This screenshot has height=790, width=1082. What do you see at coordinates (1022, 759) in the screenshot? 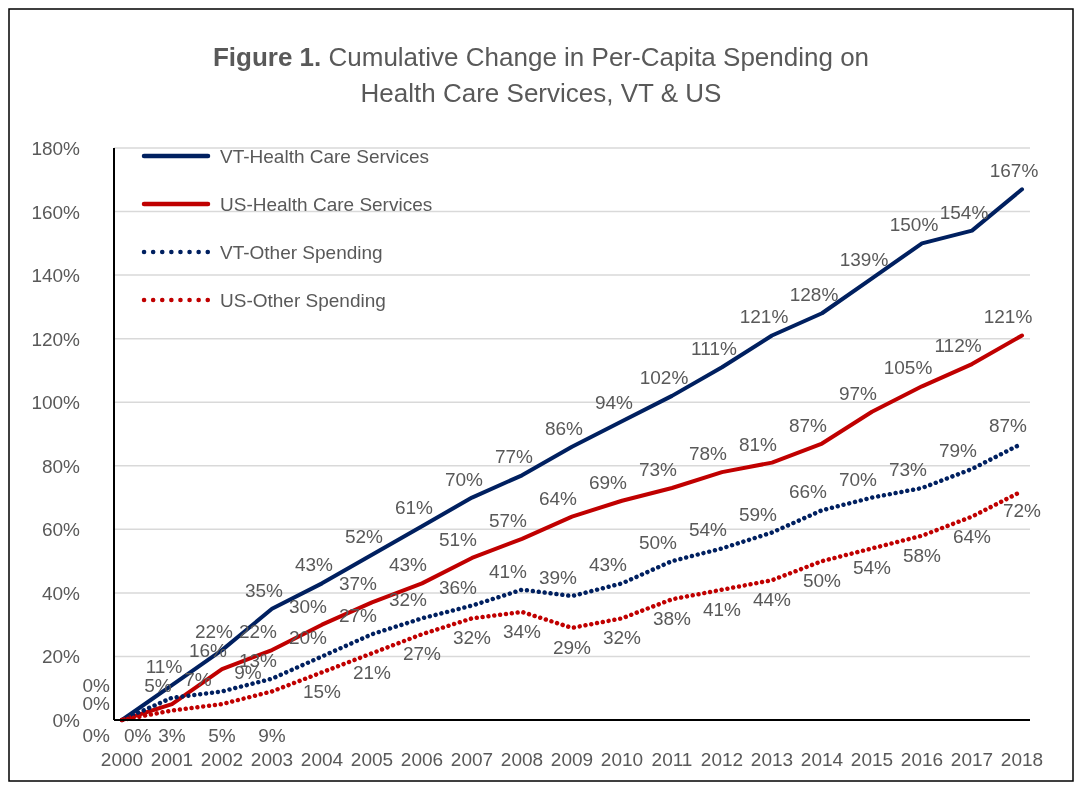
I see `x-tick-label: 2018` at bounding box center [1022, 759].